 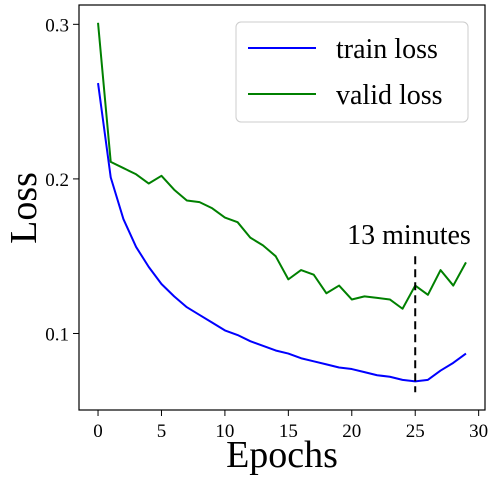 I want to click on x-tick-label: 20, so click(x=351, y=431).